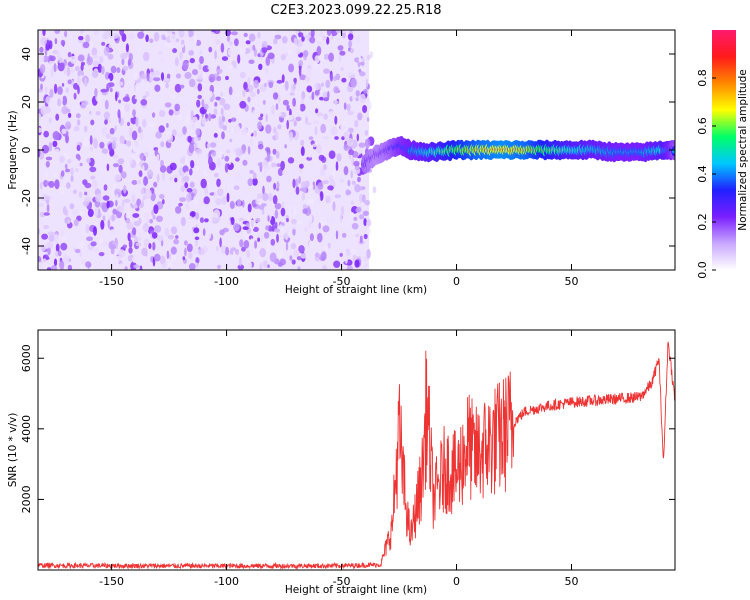 The image size is (750, 600). I want to click on x-tick-label: 0, so click(456, 281).